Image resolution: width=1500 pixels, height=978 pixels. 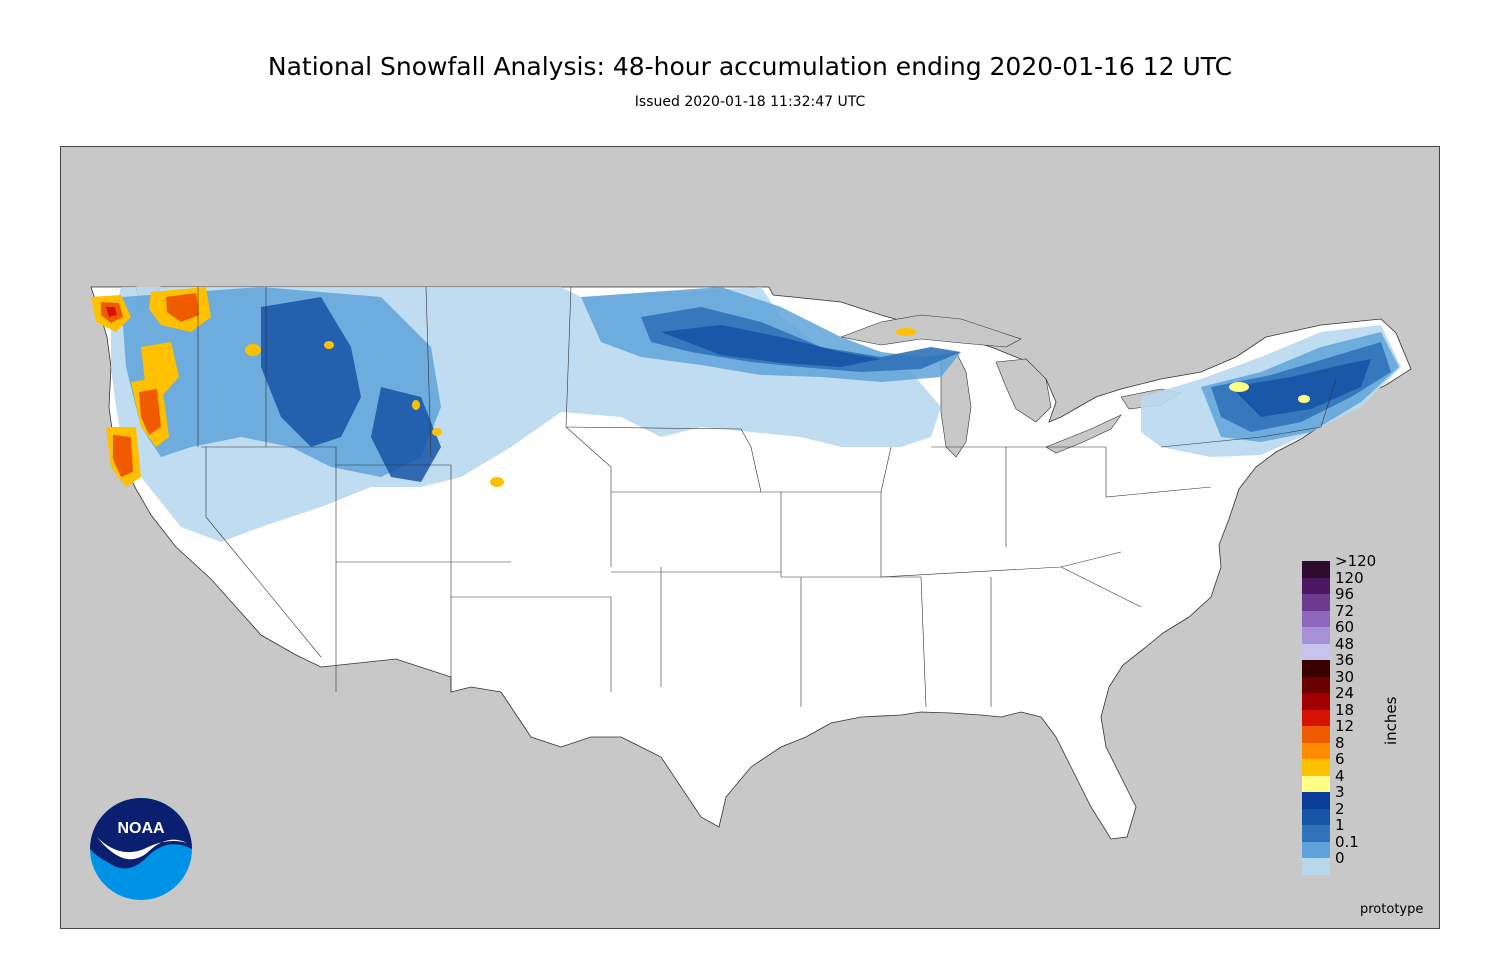 I want to click on noaa-logo: NOAA, so click(x=141, y=849).